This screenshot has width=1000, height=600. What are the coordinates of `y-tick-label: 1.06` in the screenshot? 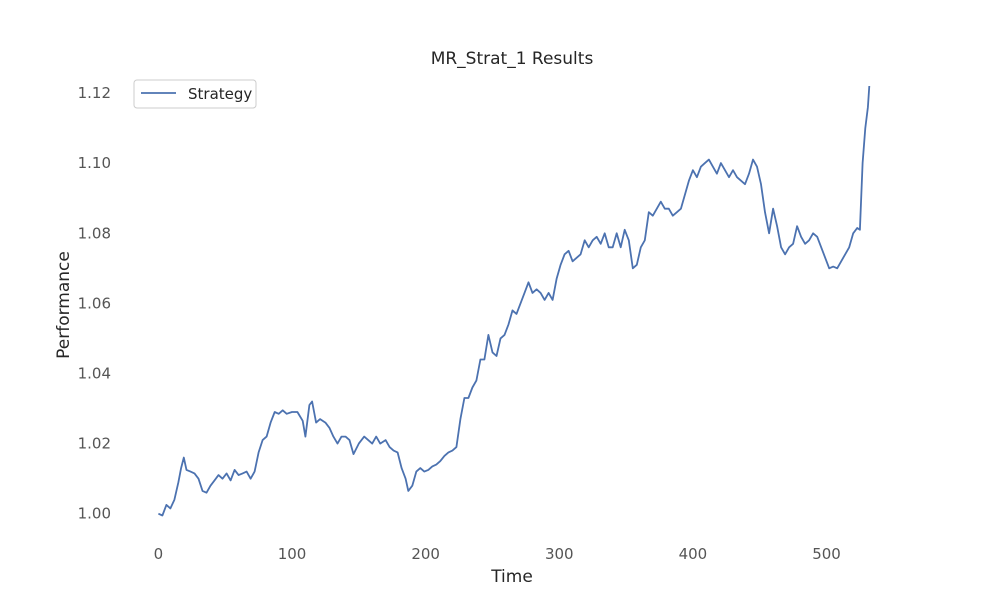 It's located at (94, 303).